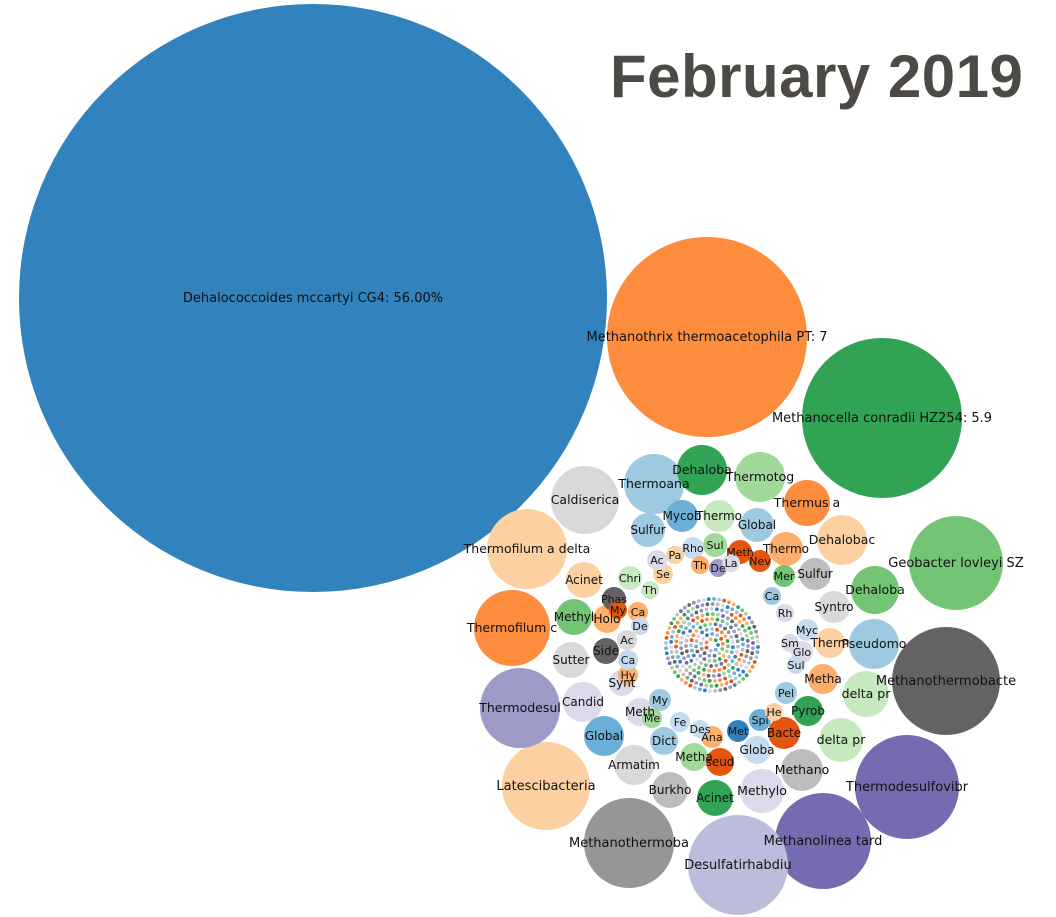 Image resolution: width=1056 pixels, height=917 pixels. I want to click on bubble-hy, so click(628, 675).